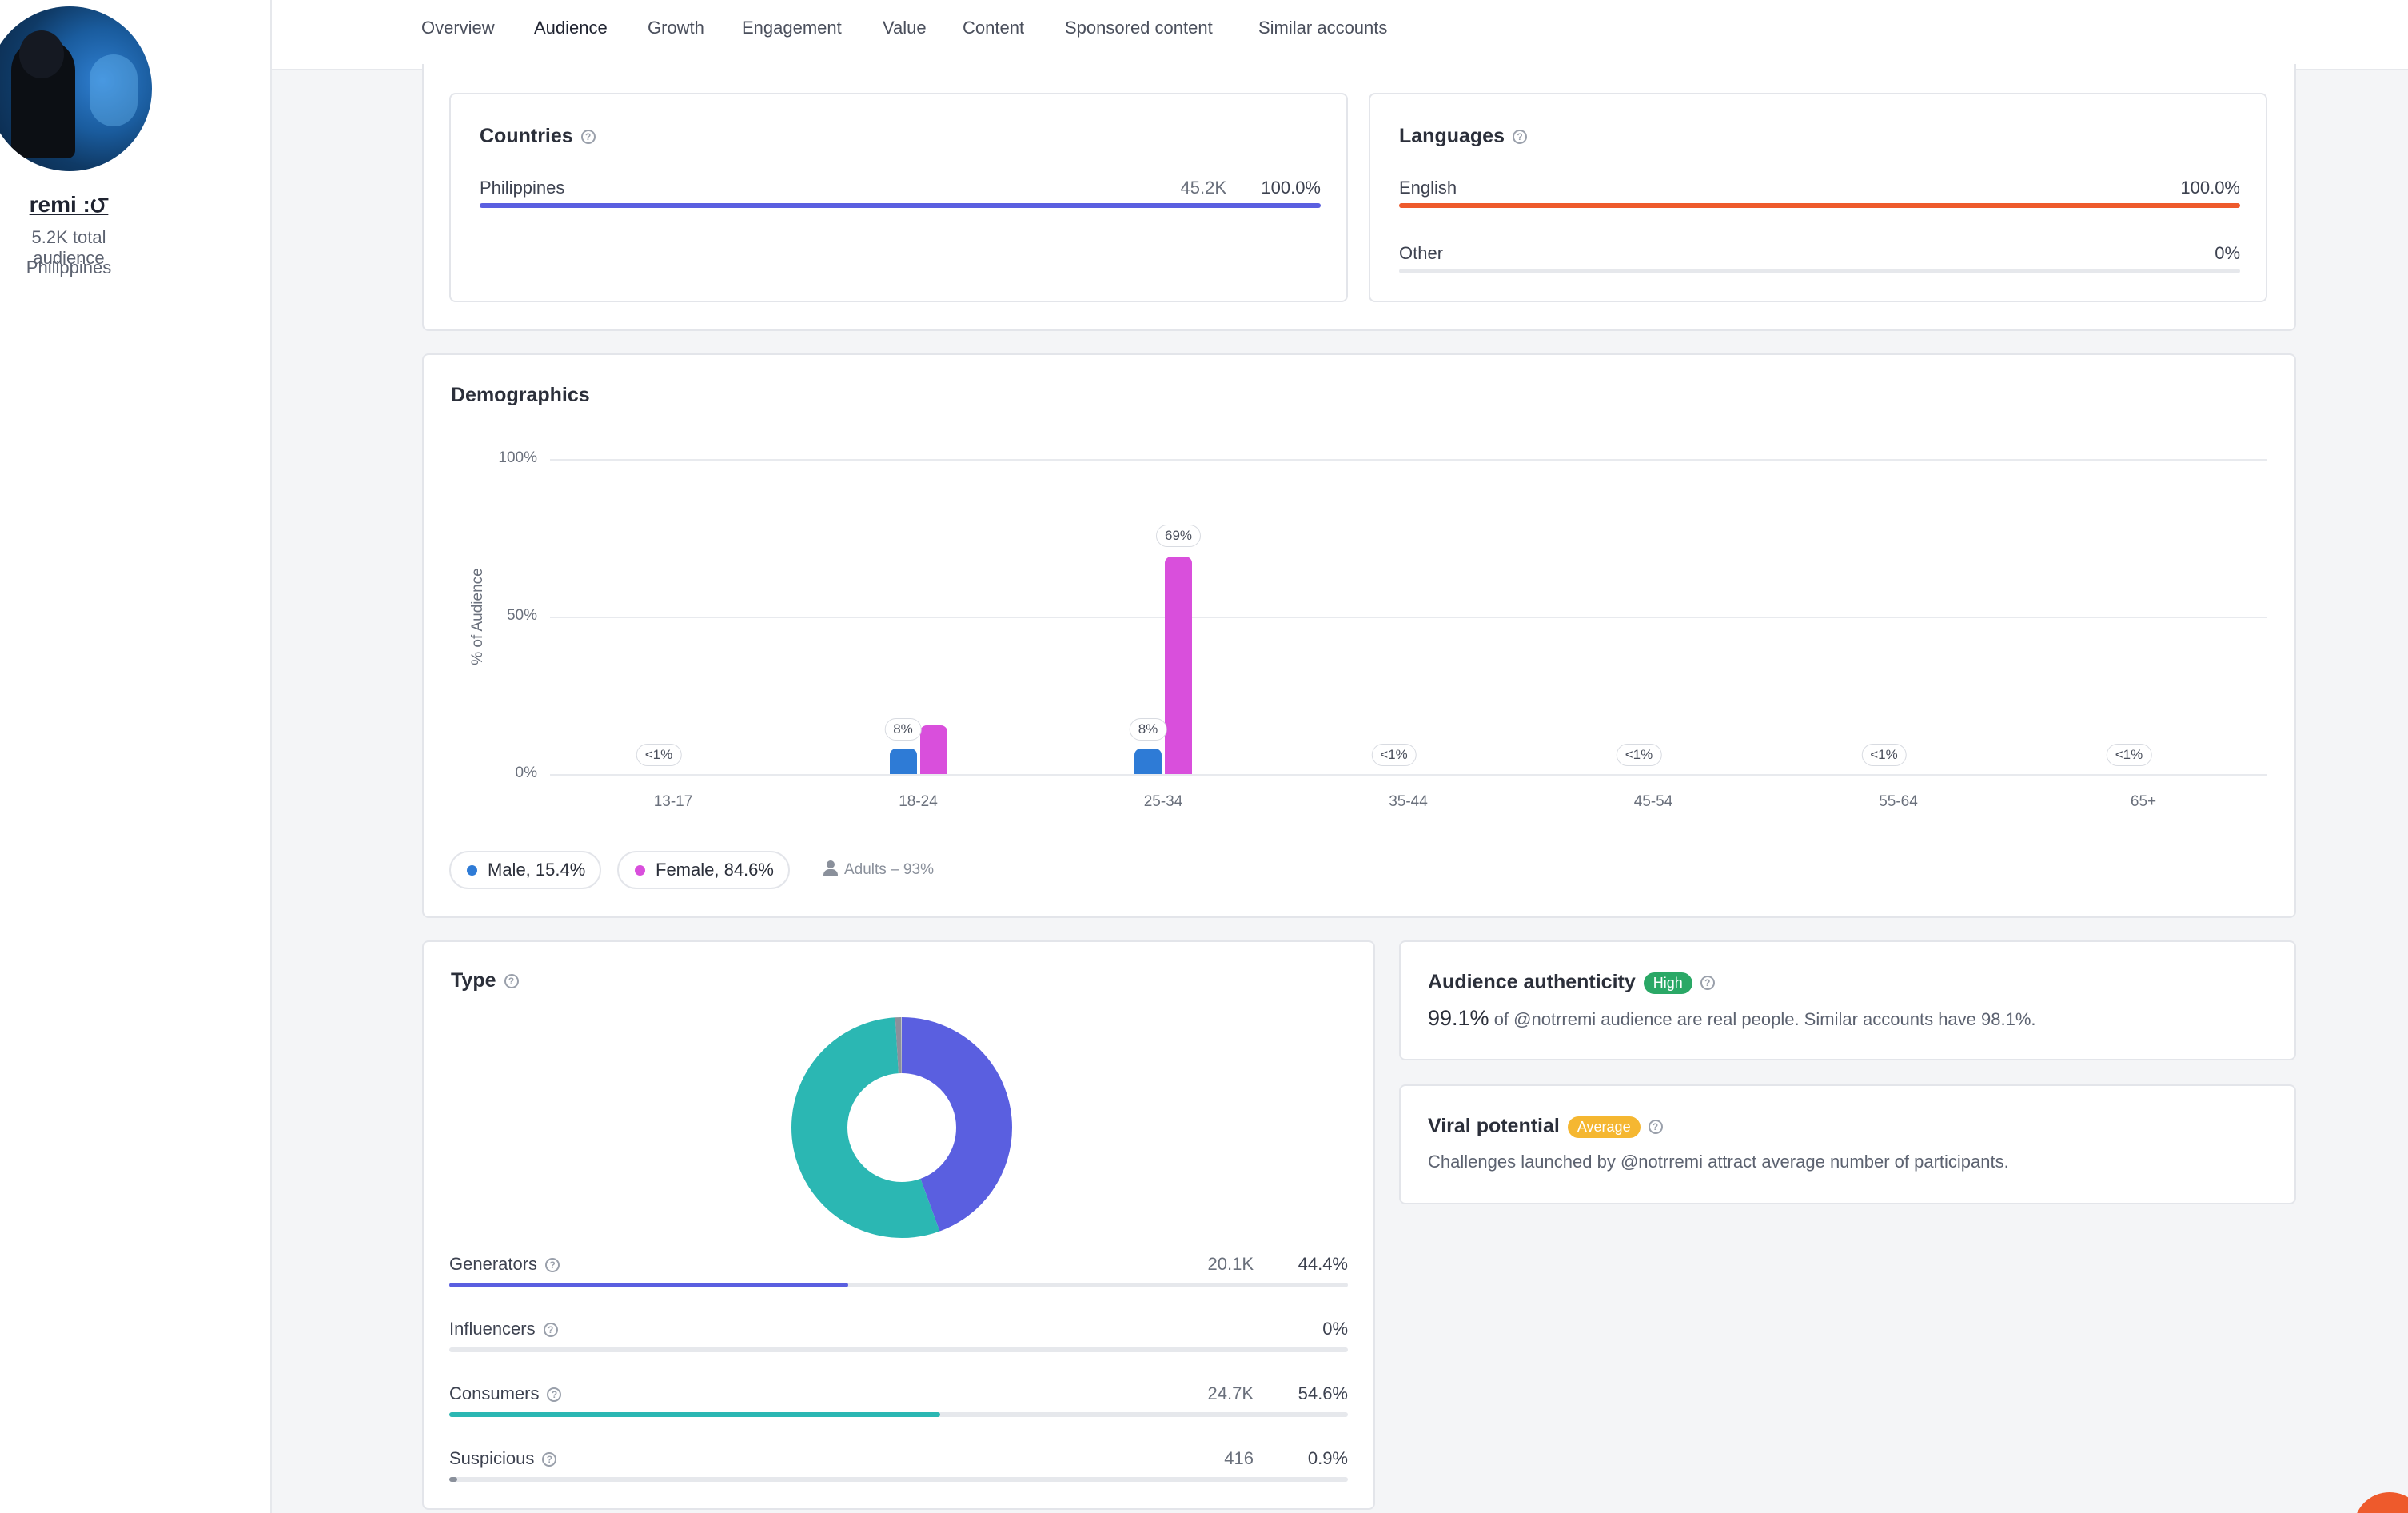 This screenshot has height=1513, width=2408. What do you see at coordinates (1178, 536) in the screenshot?
I see `data-label-top: 69%` at bounding box center [1178, 536].